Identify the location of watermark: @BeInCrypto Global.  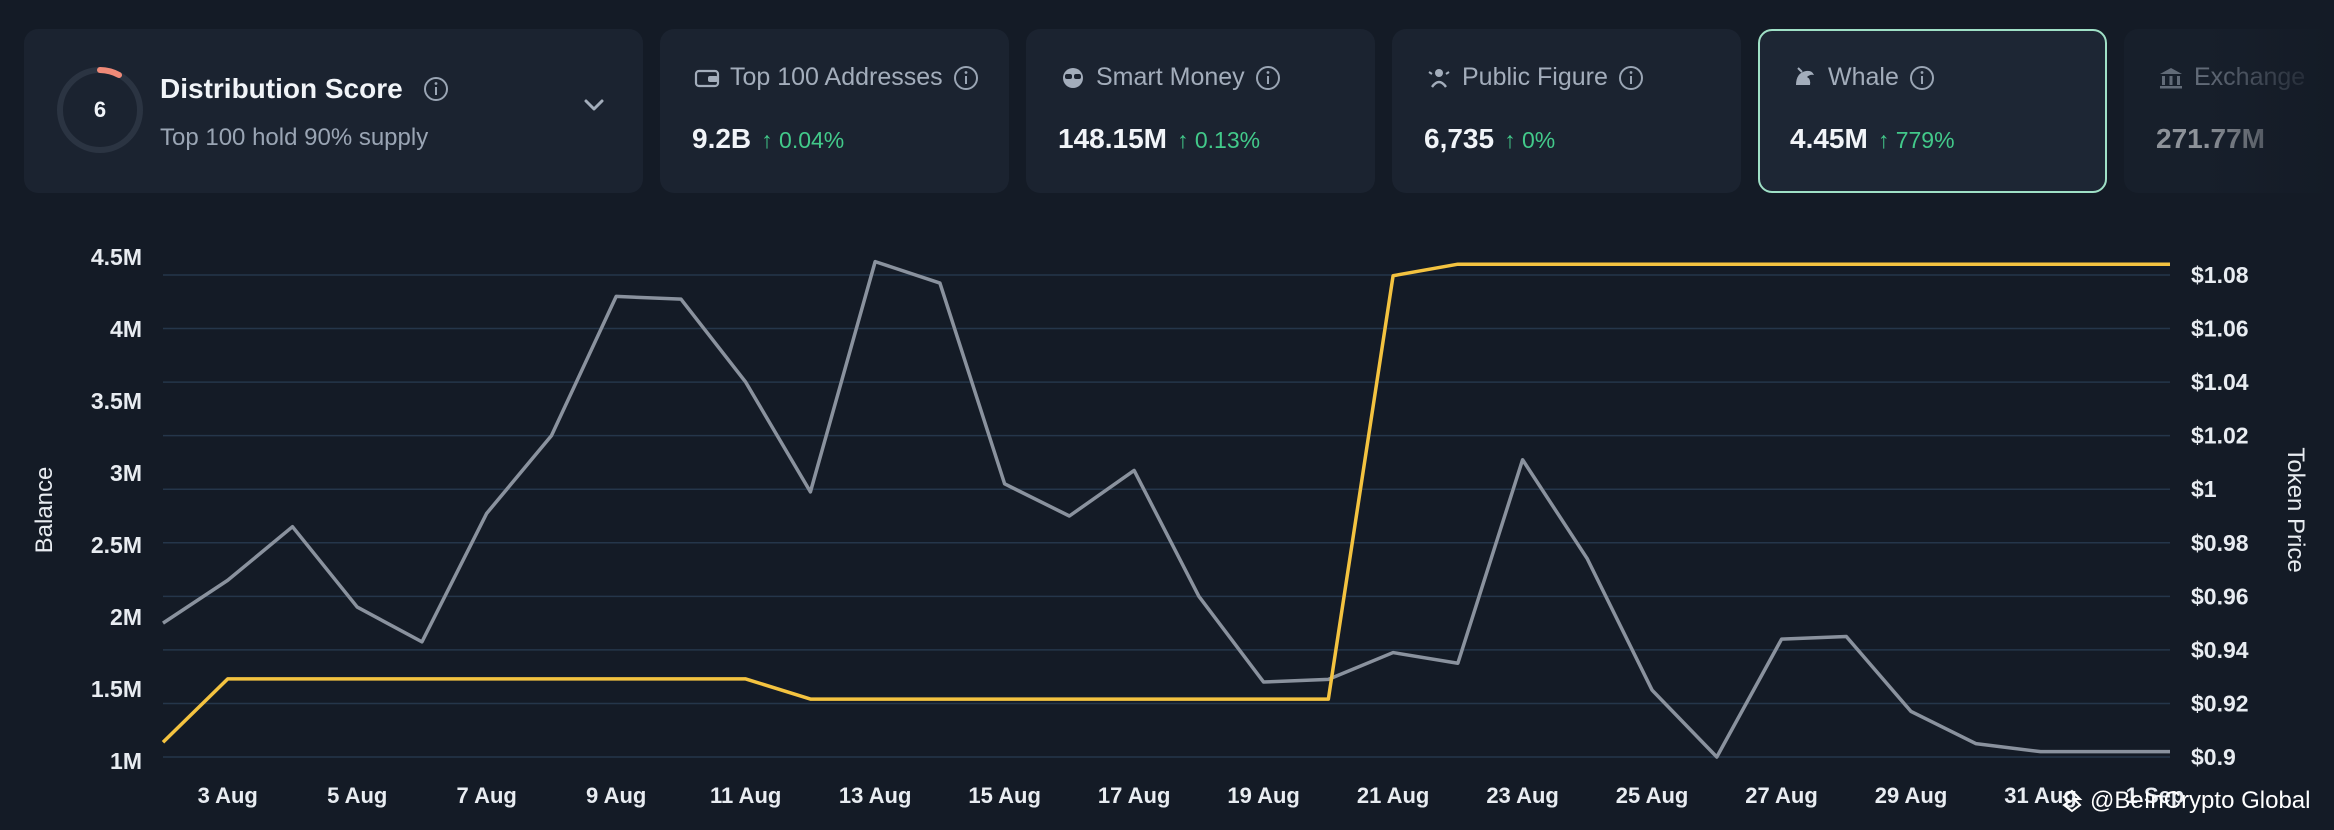
(2185, 801).